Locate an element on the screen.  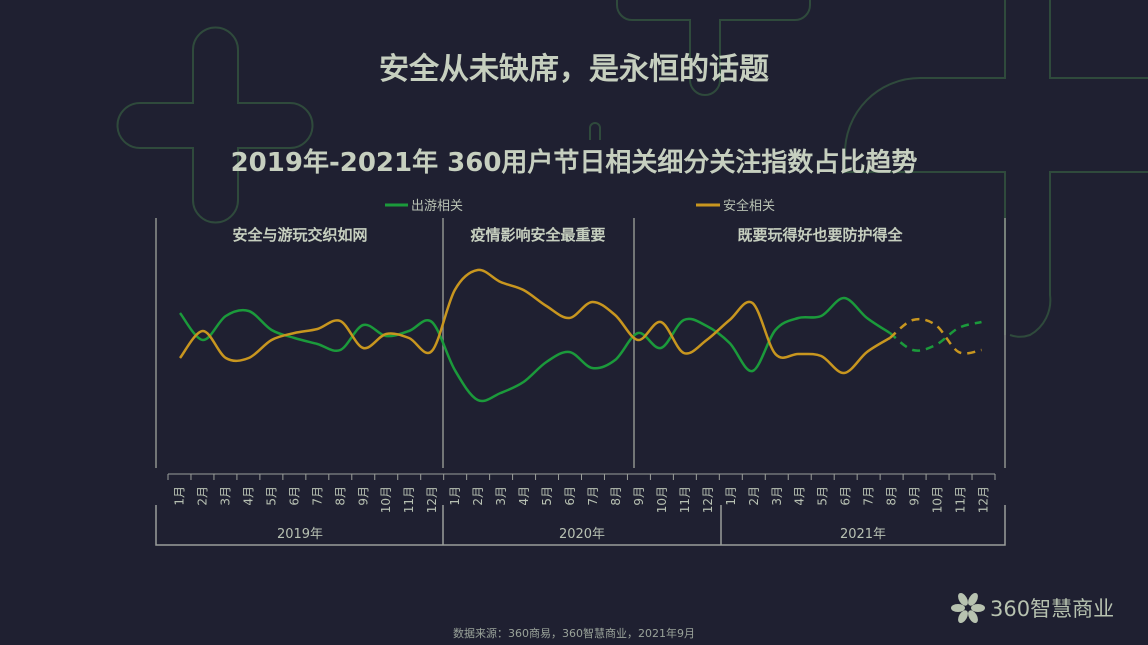
chart-title: 2019年-2021年 360用户节日相关细分关注指数占比趋势 is located at coordinates (574, 163).